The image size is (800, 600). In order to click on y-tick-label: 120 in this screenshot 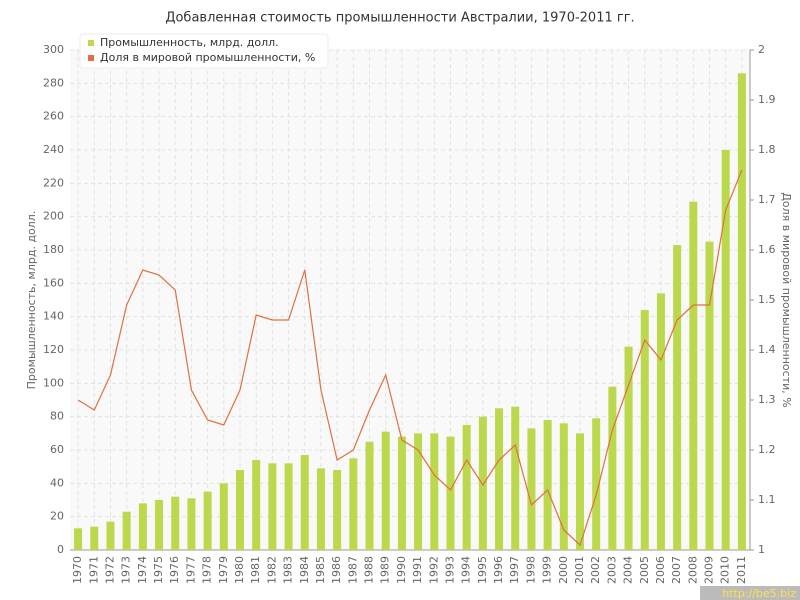, I will do `click(53, 349)`.